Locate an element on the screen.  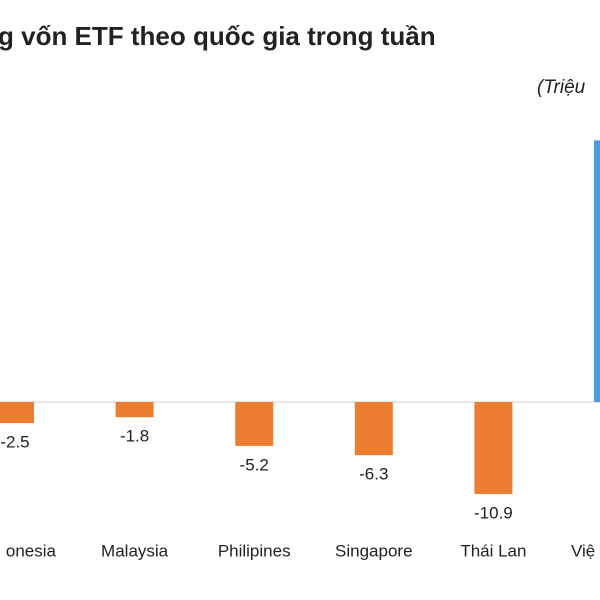
value-label: -2.5 is located at coordinates (14, 442).